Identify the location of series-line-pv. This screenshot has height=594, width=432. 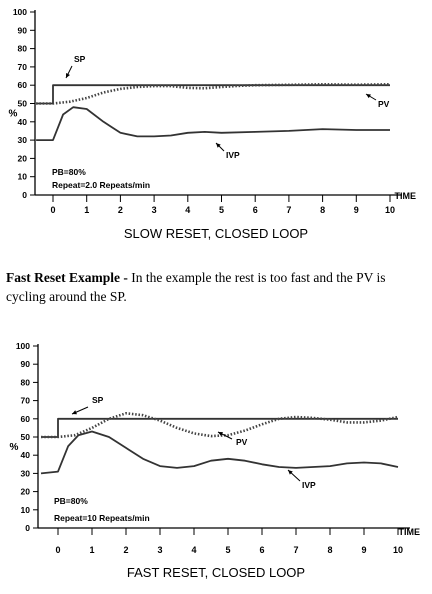
(213, 94).